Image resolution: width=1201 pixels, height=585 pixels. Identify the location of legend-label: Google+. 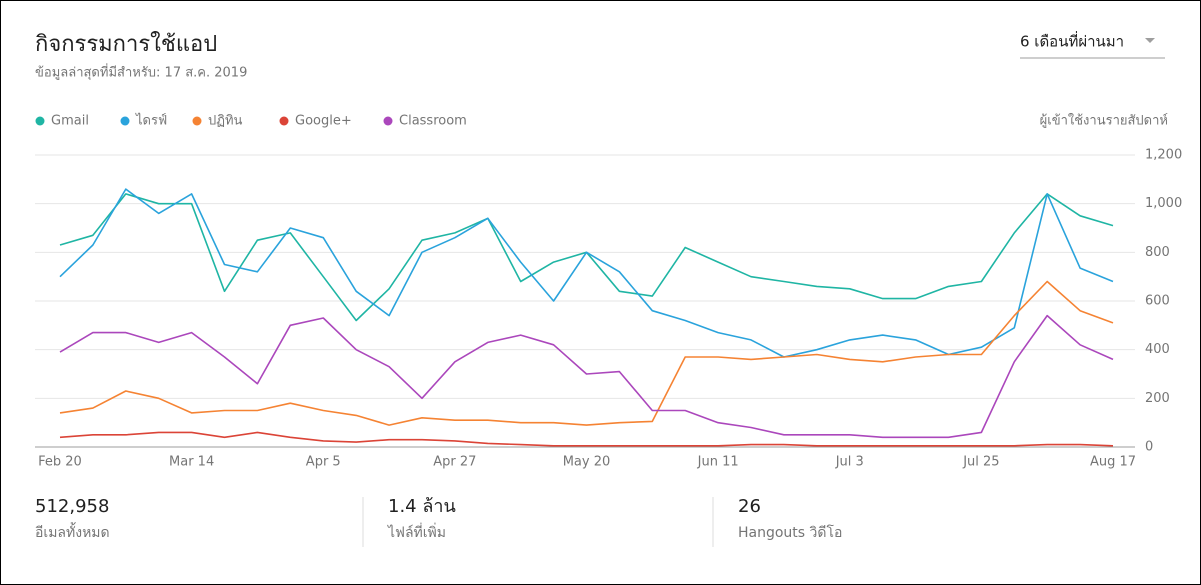
(323, 121).